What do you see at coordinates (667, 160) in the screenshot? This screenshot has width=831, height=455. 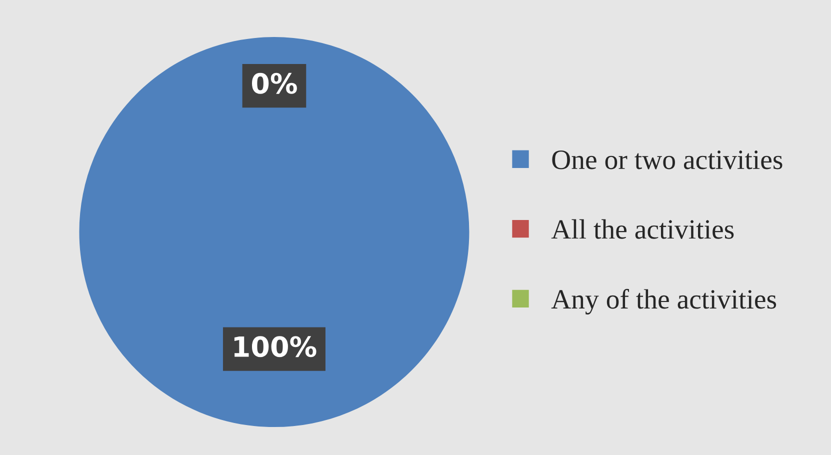 I see `legend-label: One or two activities` at bounding box center [667, 160].